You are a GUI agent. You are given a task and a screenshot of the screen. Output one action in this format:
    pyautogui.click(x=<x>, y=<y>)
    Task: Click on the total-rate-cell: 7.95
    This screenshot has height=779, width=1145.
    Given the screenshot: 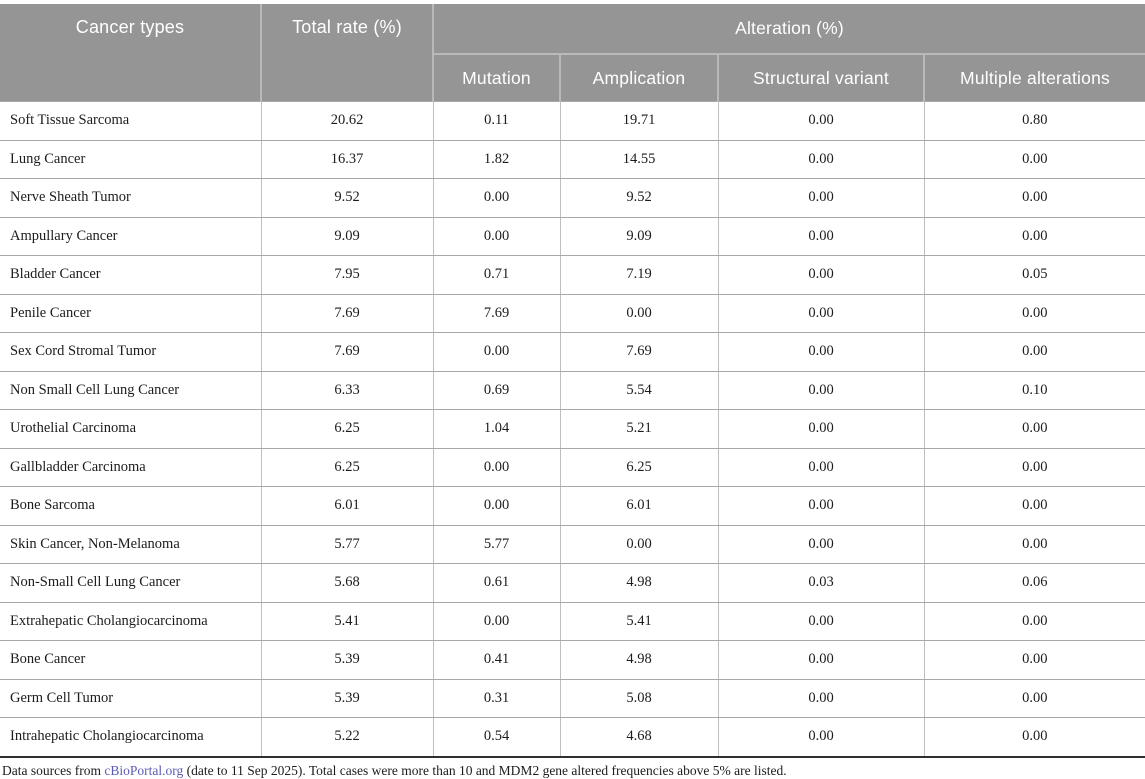 What is the action you would take?
    pyautogui.click(x=346, y=275)
    